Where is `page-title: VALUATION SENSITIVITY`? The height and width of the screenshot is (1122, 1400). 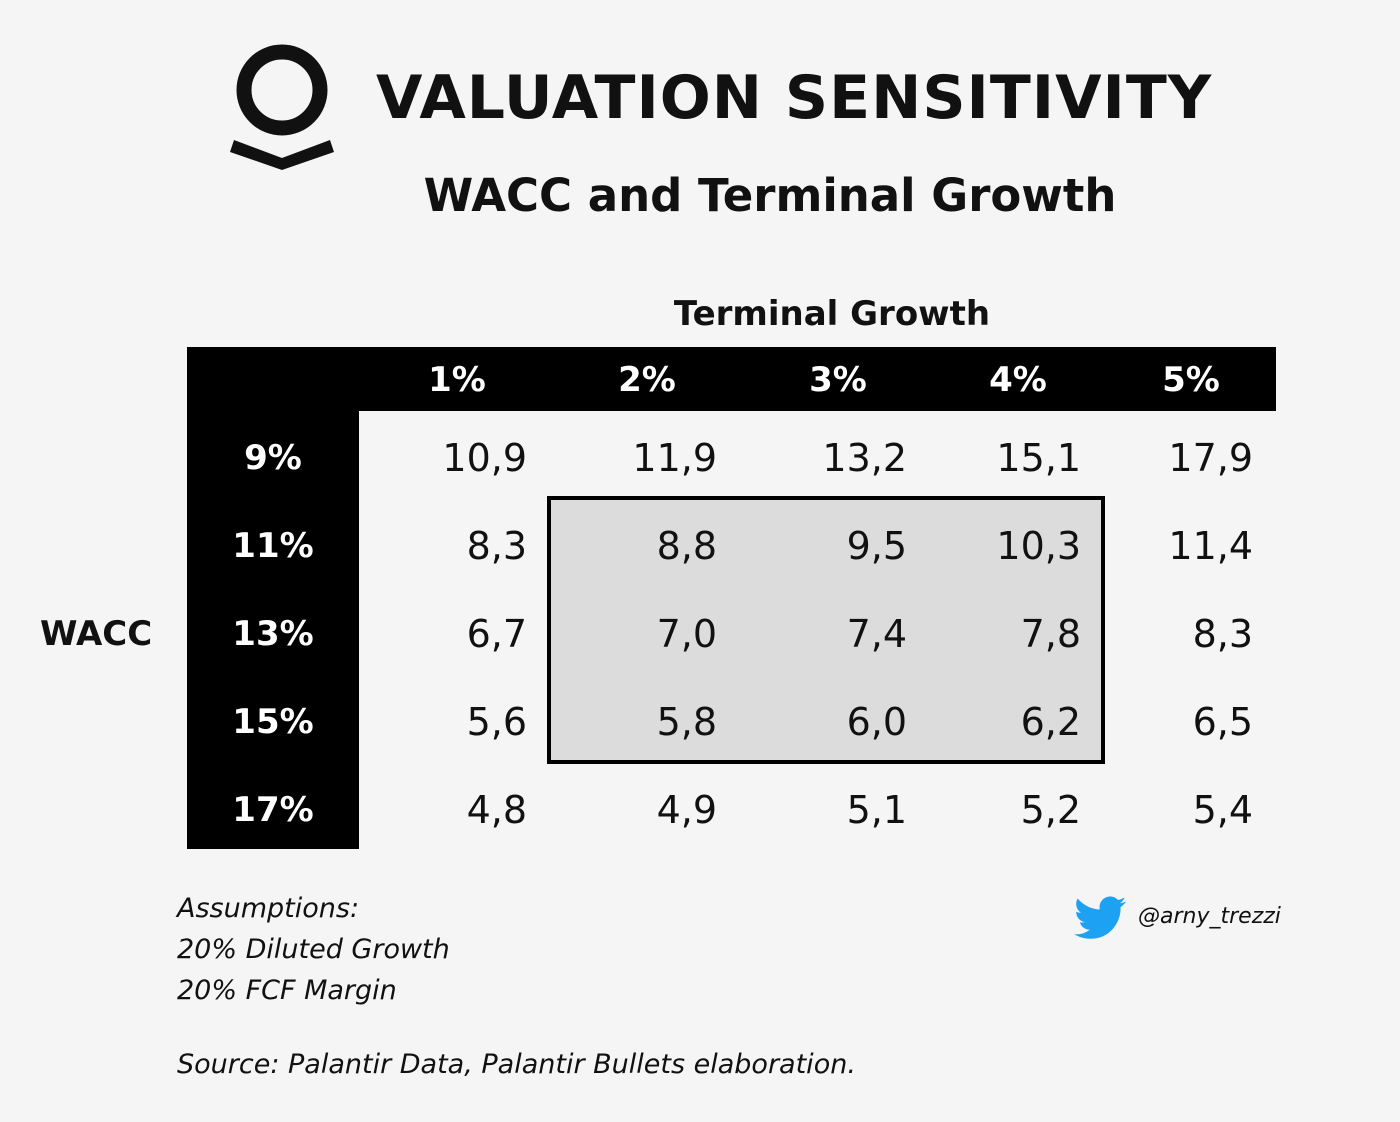 page-title: VALUATION SENSITIVITY is located at coordinates (794, 98).